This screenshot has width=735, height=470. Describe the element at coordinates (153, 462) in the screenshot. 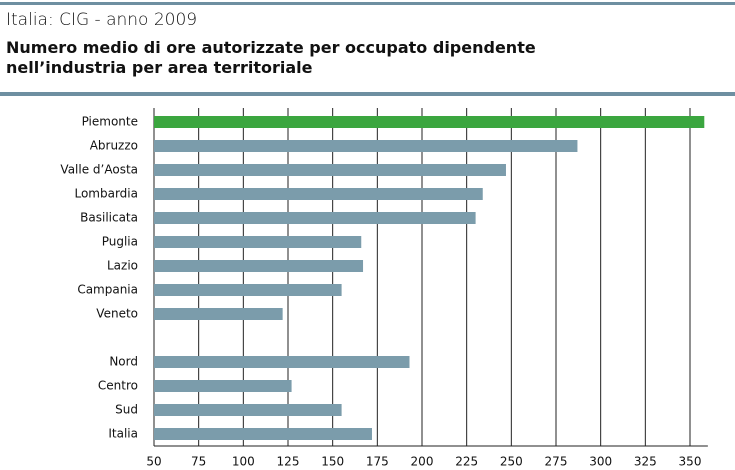

I see `x-tick-label: 50` at that location.